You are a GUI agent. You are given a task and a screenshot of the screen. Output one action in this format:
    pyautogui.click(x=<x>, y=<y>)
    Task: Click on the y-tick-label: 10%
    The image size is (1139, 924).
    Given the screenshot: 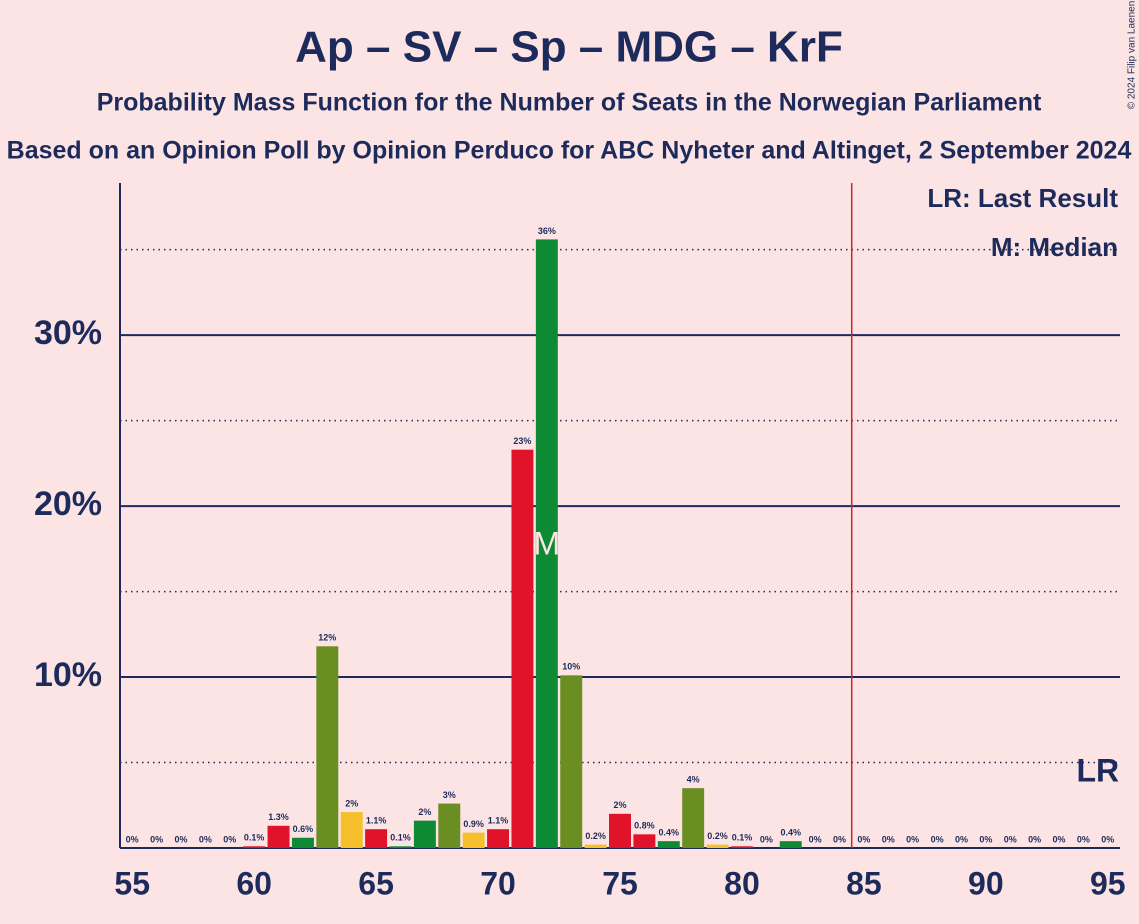 What is the action you would take?
    pyautogui.click(x=68, y=675)
    